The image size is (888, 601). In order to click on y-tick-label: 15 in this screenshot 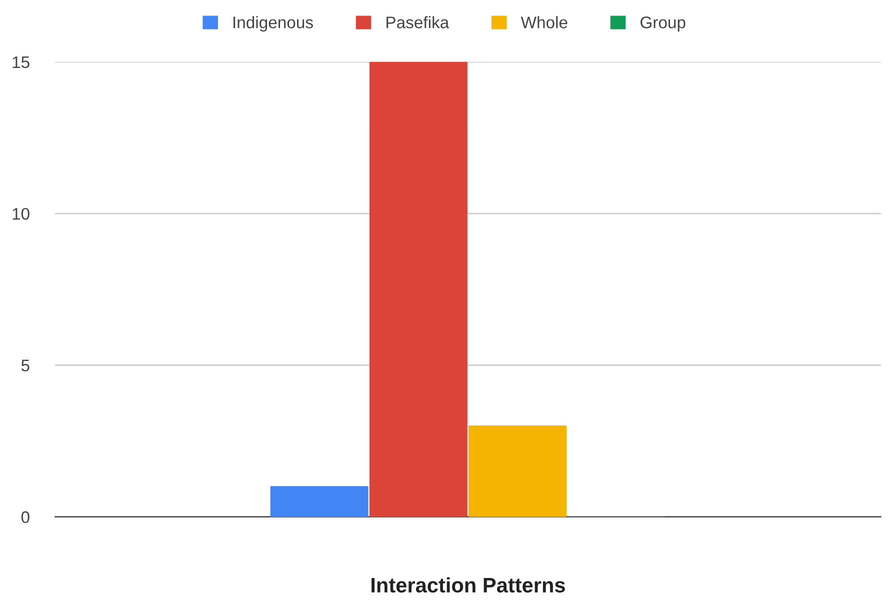, I will do `click(21, 62)`.